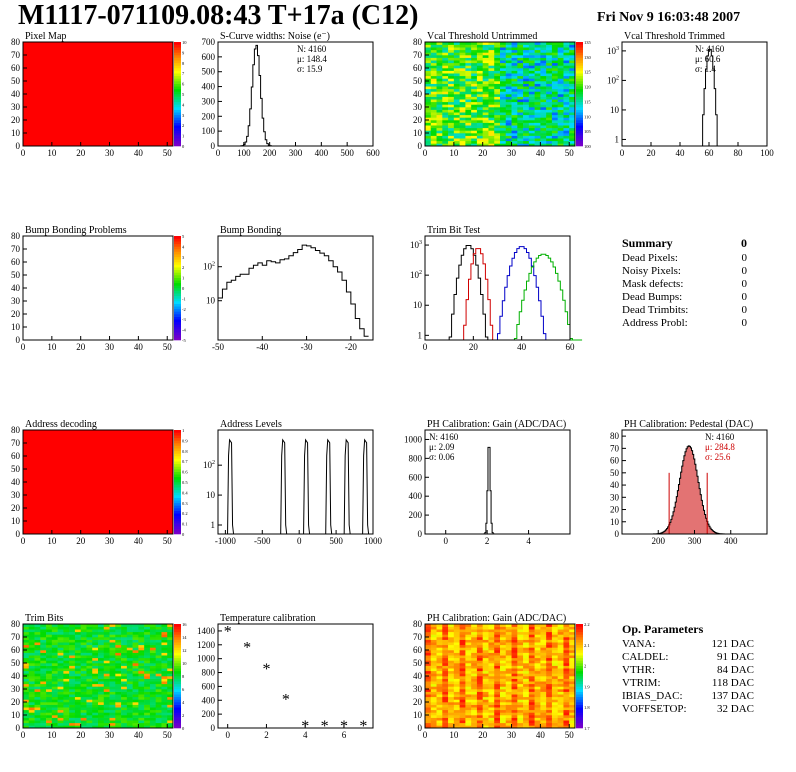  Describe the element at coordinates (688, 657) in the screenshot. I see `op-param-row: CALDEL: 91 DAC` at that location.